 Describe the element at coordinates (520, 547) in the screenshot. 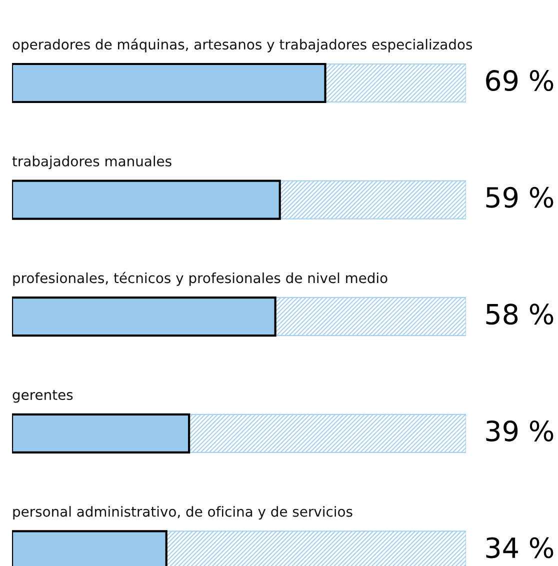

I see `data-label: 34 %` at that location.